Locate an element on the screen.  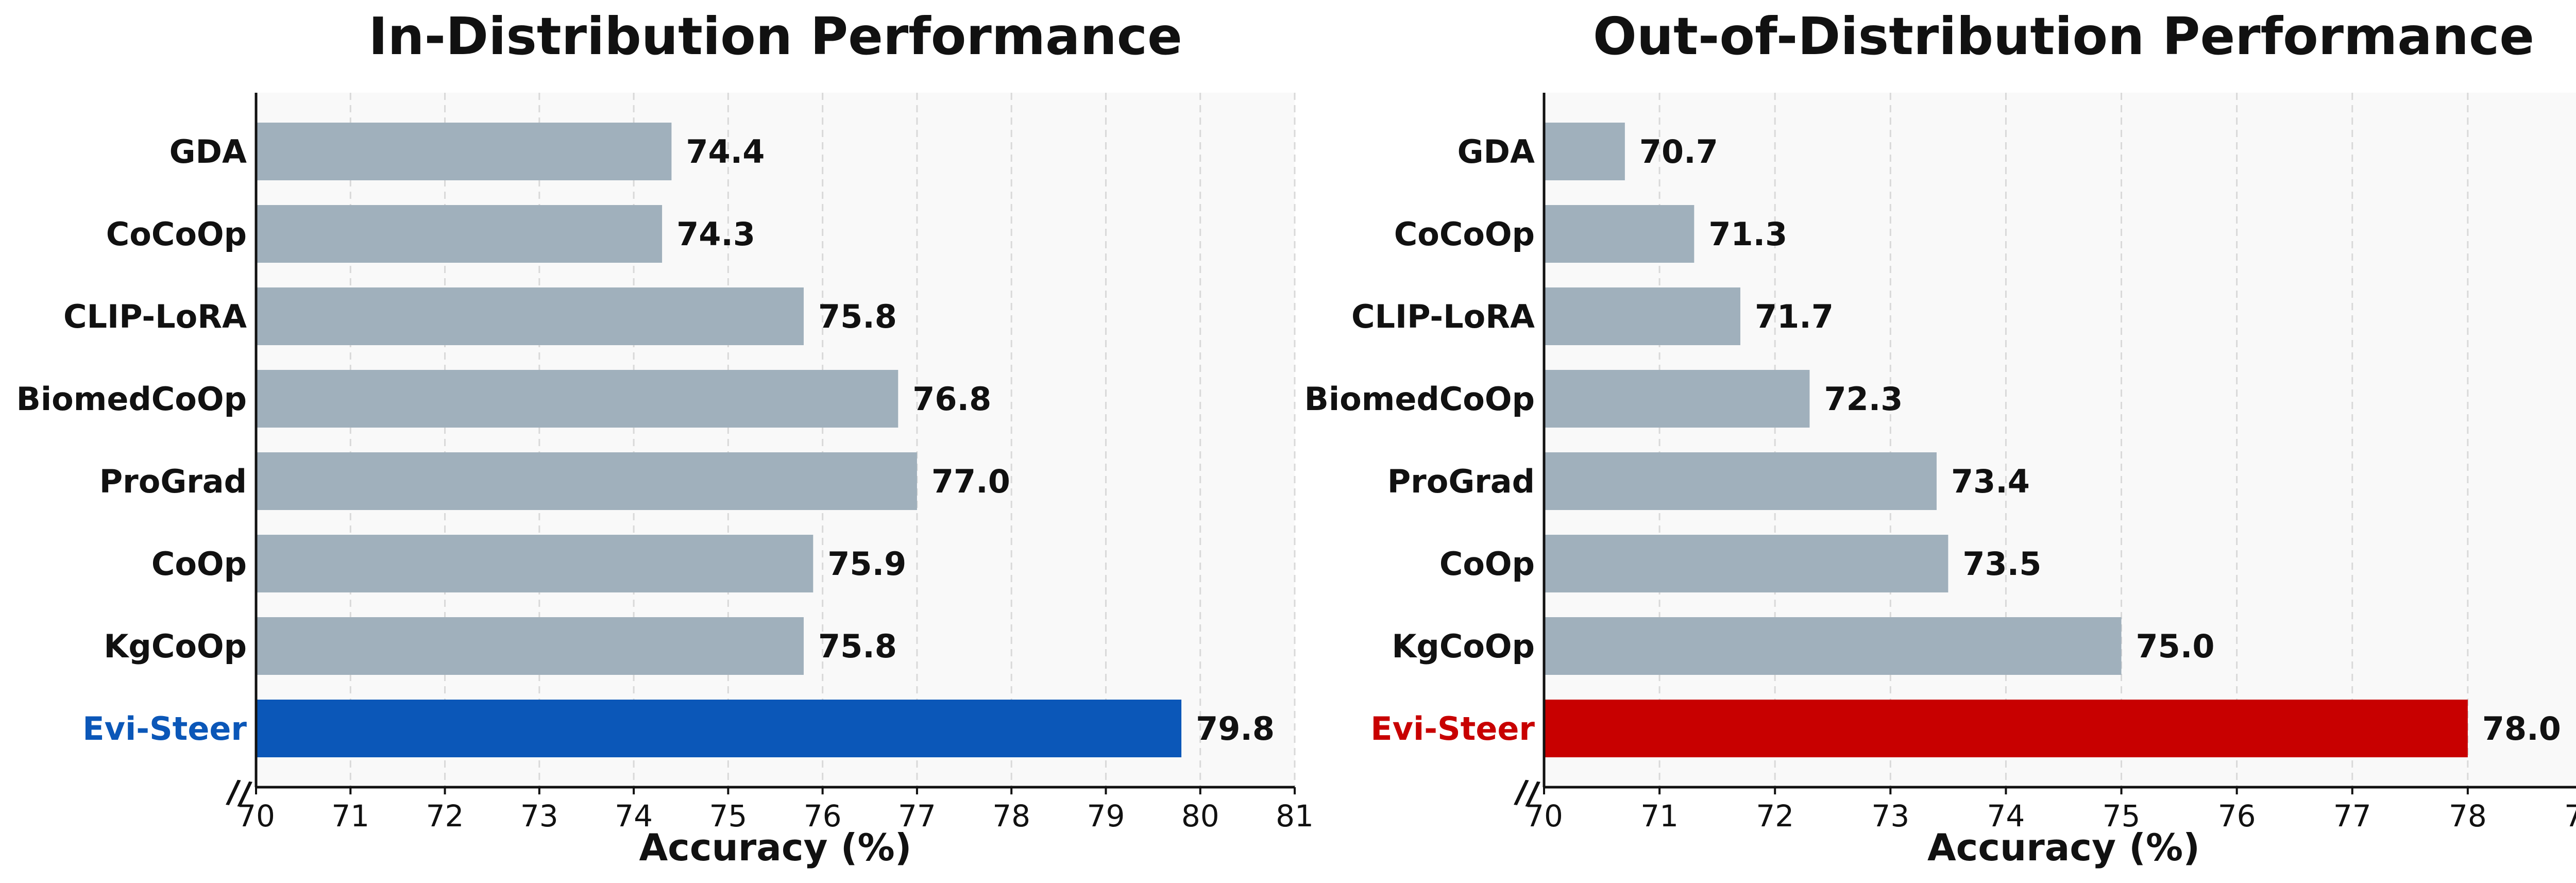
ood-value-label: 73.5 is located at coordinates (2001, 564).